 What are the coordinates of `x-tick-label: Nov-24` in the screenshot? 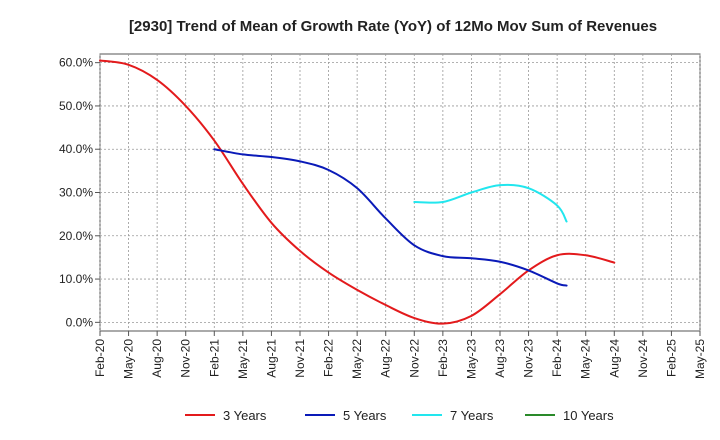 It's located at (643, 358).